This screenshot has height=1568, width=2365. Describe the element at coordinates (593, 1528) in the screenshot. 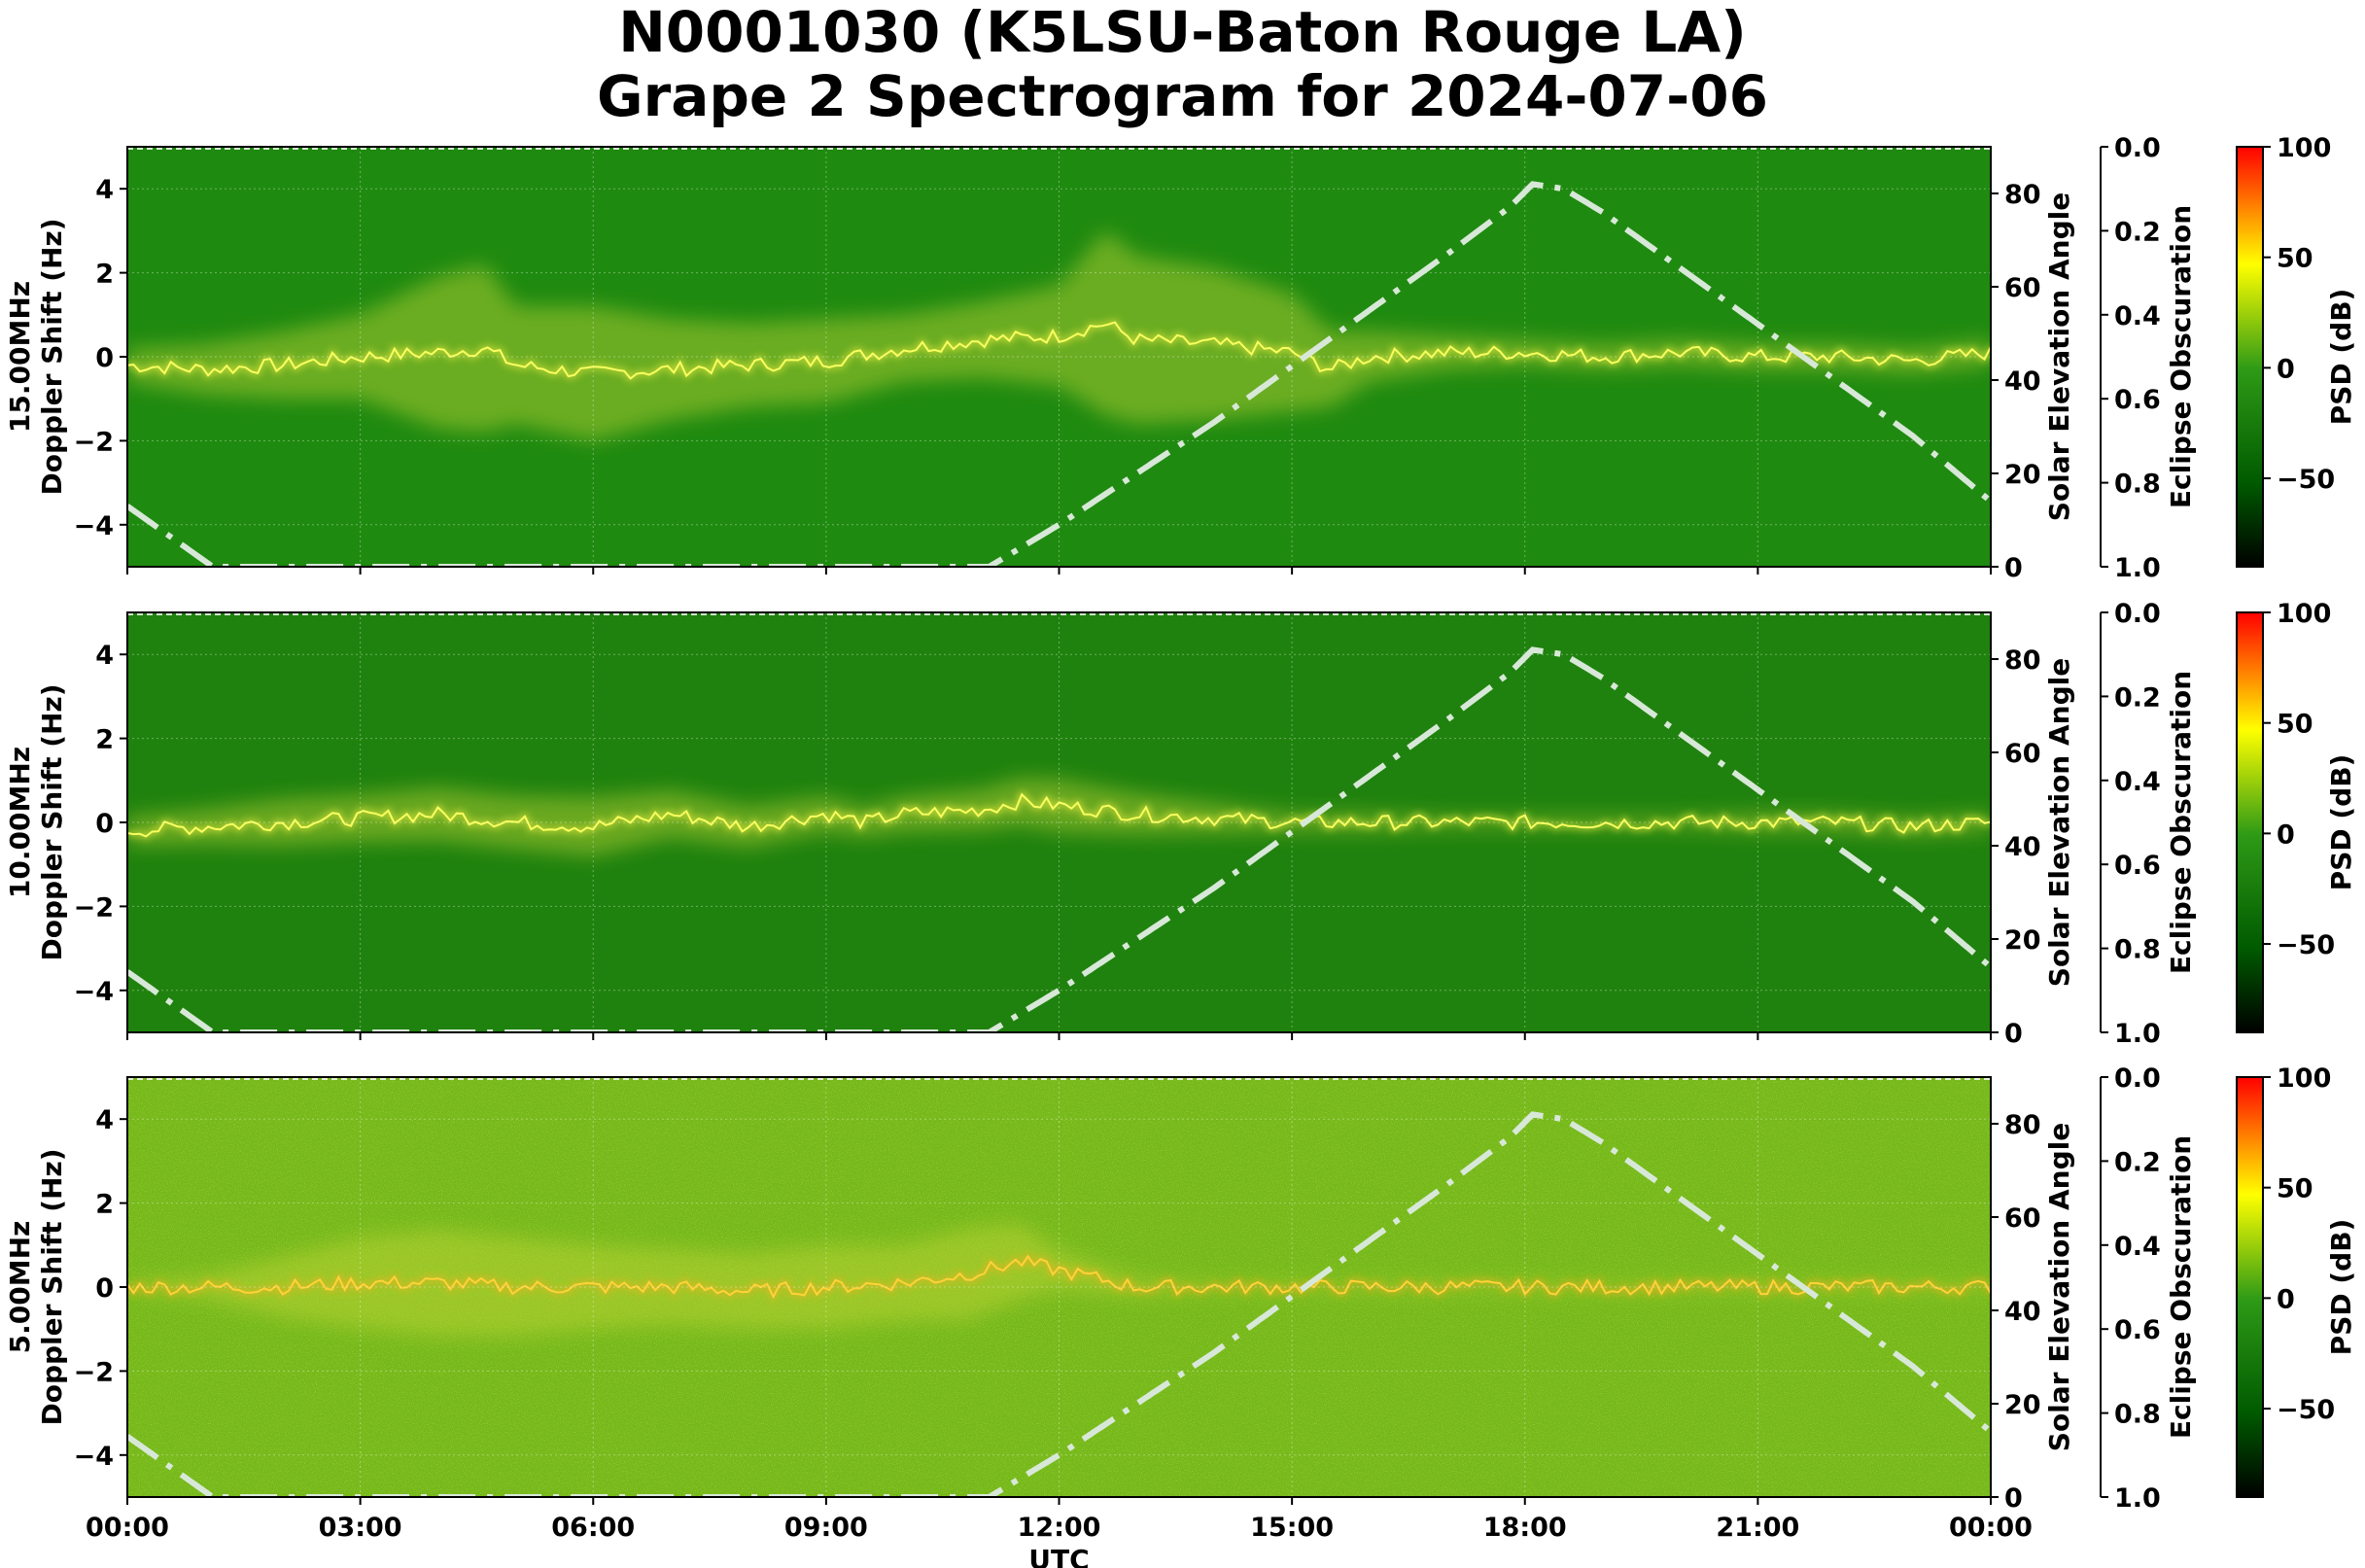

I see `x-tick-label: 06:00` at that location.